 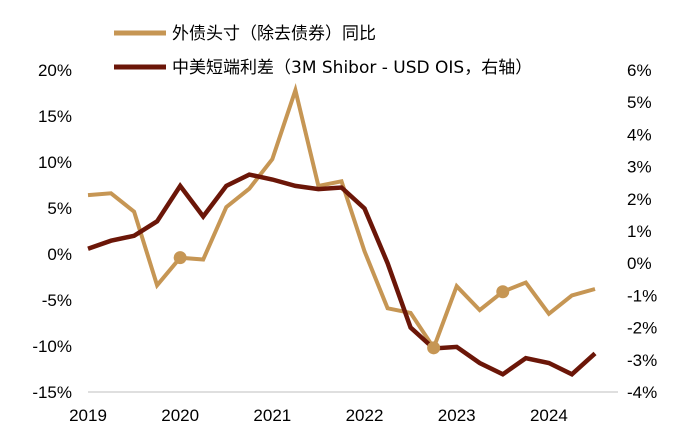 What do you see at coordinates (272, 415) in the screenshot?
I see `x-tick-label: 2021` at bounding box center [272, 415].